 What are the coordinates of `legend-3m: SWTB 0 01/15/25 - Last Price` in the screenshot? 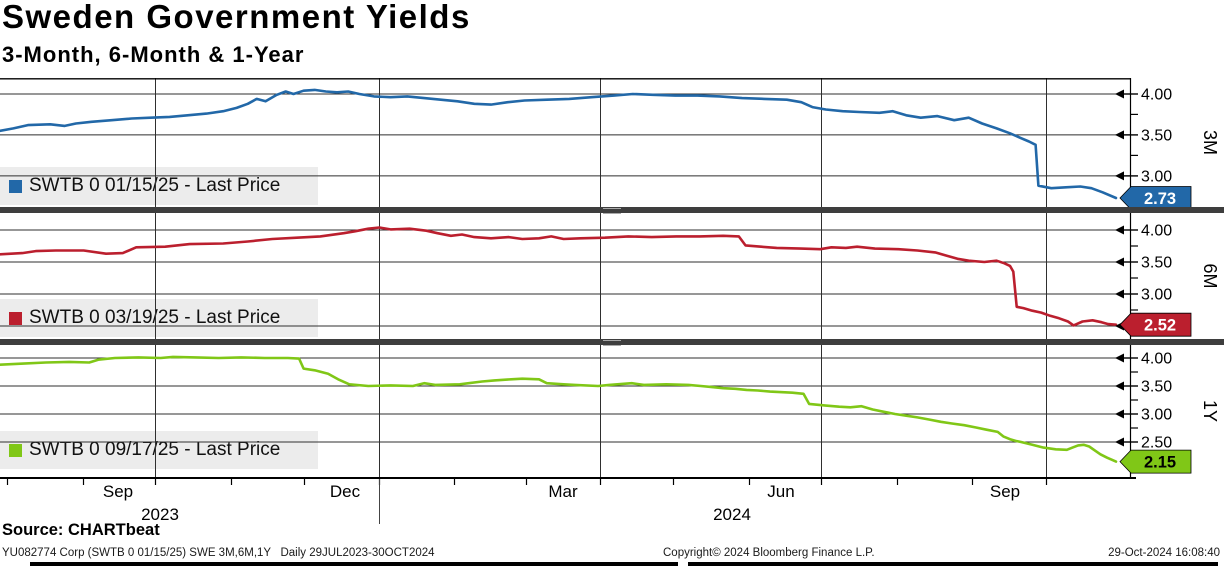 It's located at (159, 186).